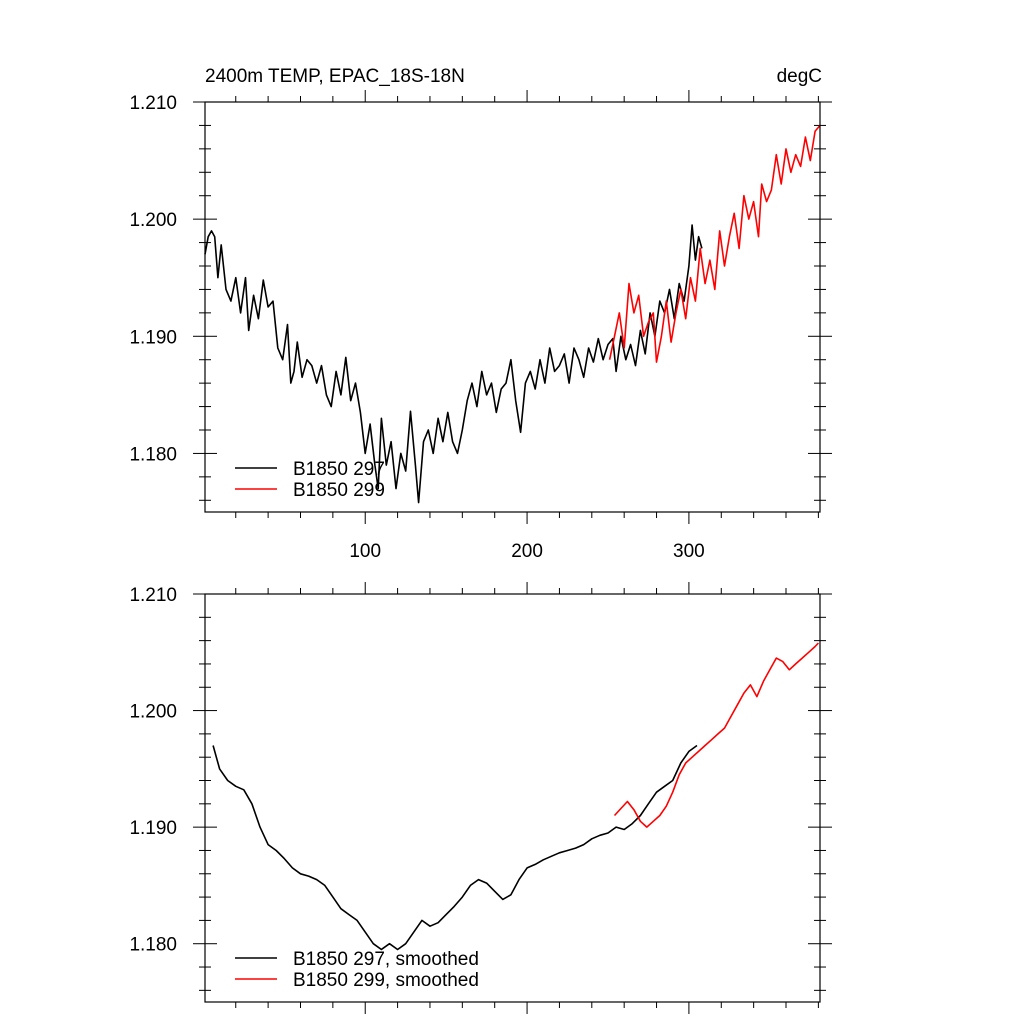  Describe the element at coordinates (335, 76) in the screenshot. I see `chart-title: 2400m TEMP, EPAC_18S-18N` at that location.